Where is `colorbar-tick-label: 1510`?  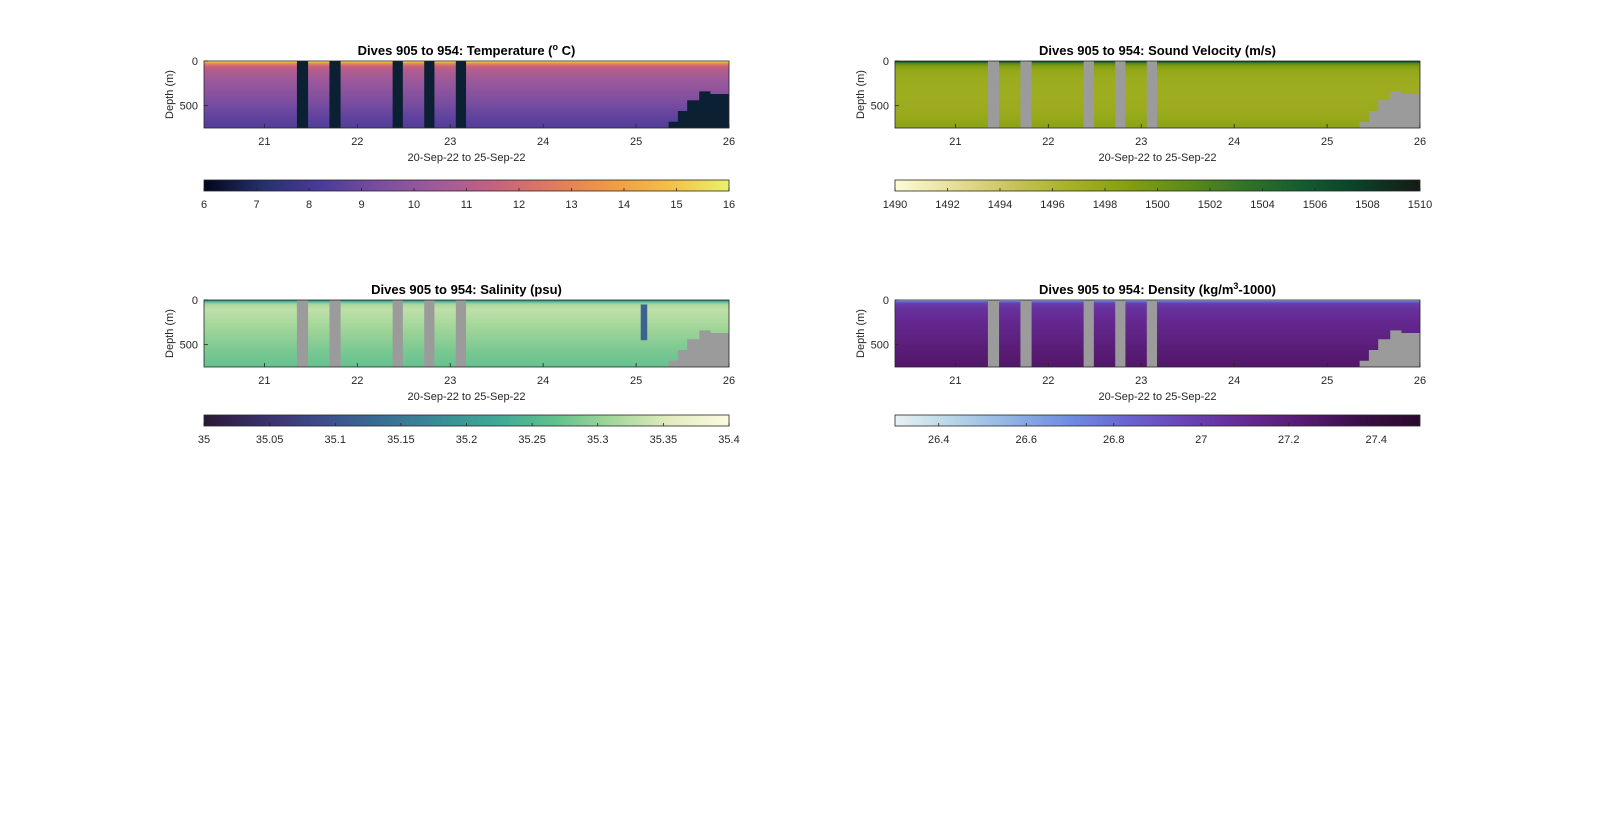
colorbar-tick-label: 1510 is located at coordinates (1420, 205).